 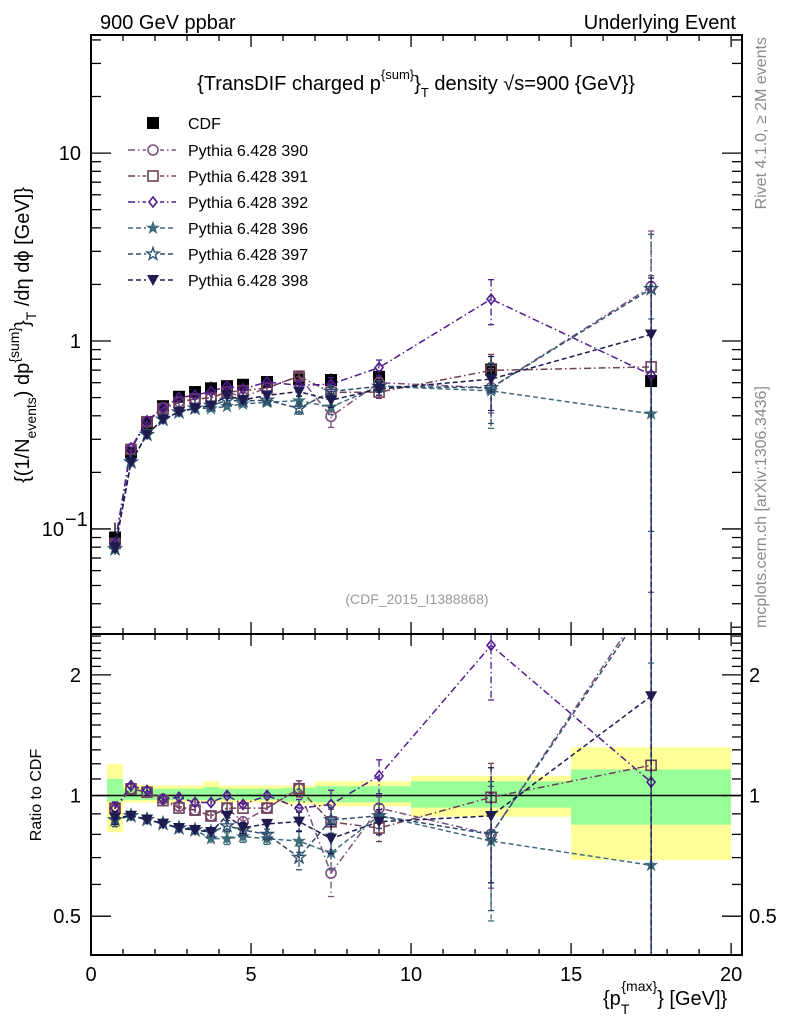 What do you see at coordinates (250, 975) in the screenshot?
I see `x-tick-label: 5` at bounding box center [250, 975].